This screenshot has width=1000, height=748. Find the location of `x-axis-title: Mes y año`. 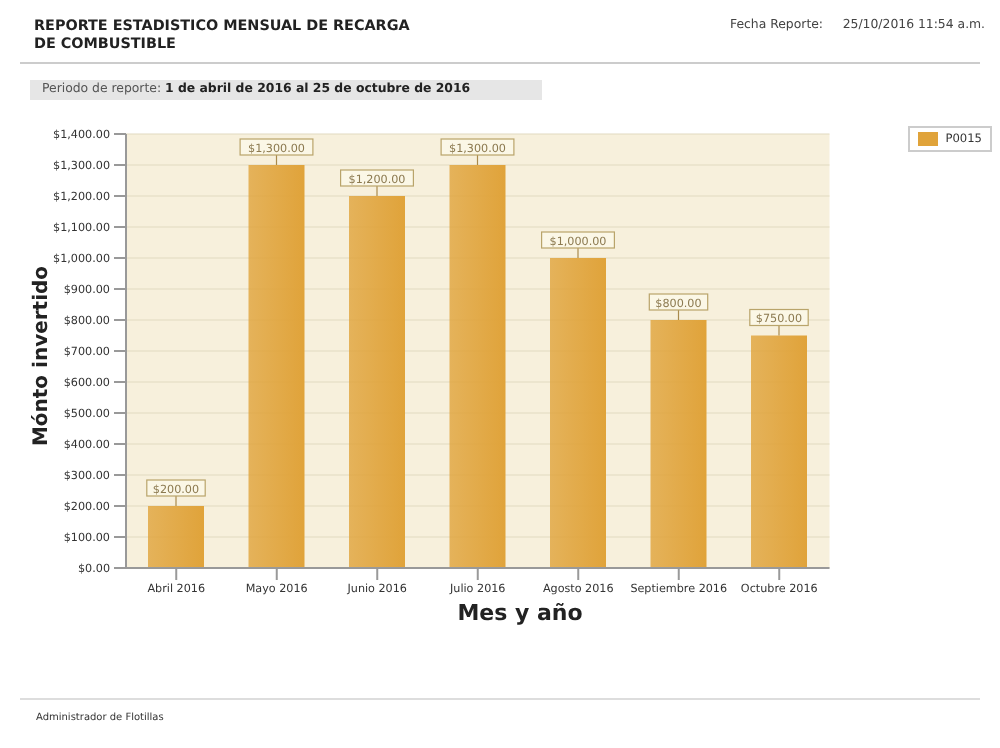

x-axis-title: Mes y año is located at coordinates (520, 613).